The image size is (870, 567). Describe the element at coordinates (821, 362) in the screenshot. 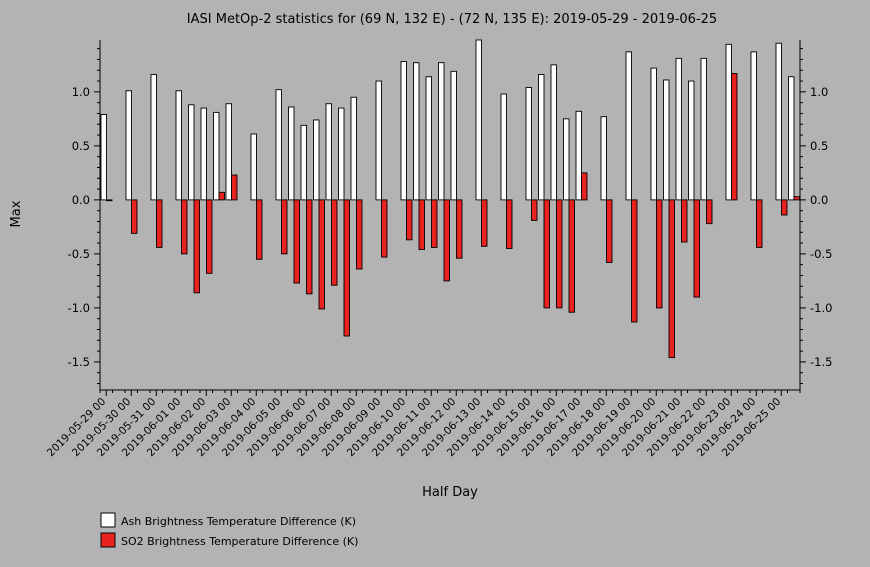

I see `y-tick-label-right: -1.5` at that location.